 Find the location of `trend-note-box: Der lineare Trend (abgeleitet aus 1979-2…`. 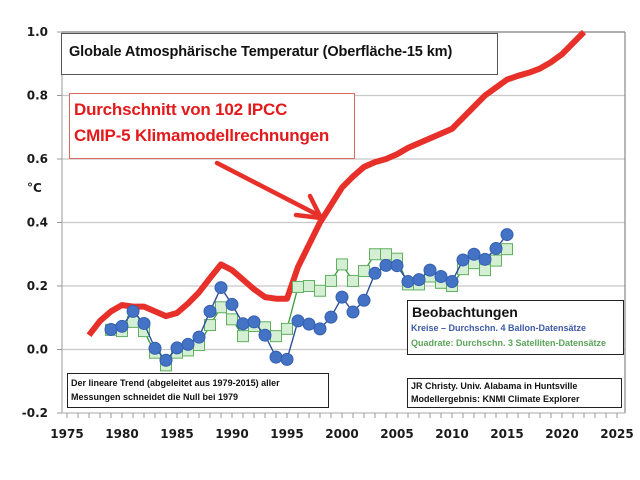

trend-note-box: Der lineare Trend (abgeleitet aus 1979-2… is located at coordinates (198, 390).